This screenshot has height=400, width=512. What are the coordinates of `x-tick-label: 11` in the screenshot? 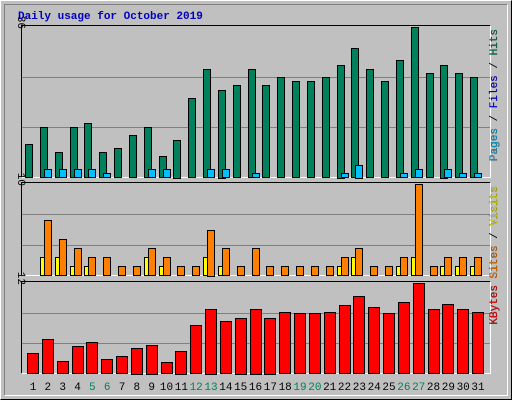 It's located at (182, 388).